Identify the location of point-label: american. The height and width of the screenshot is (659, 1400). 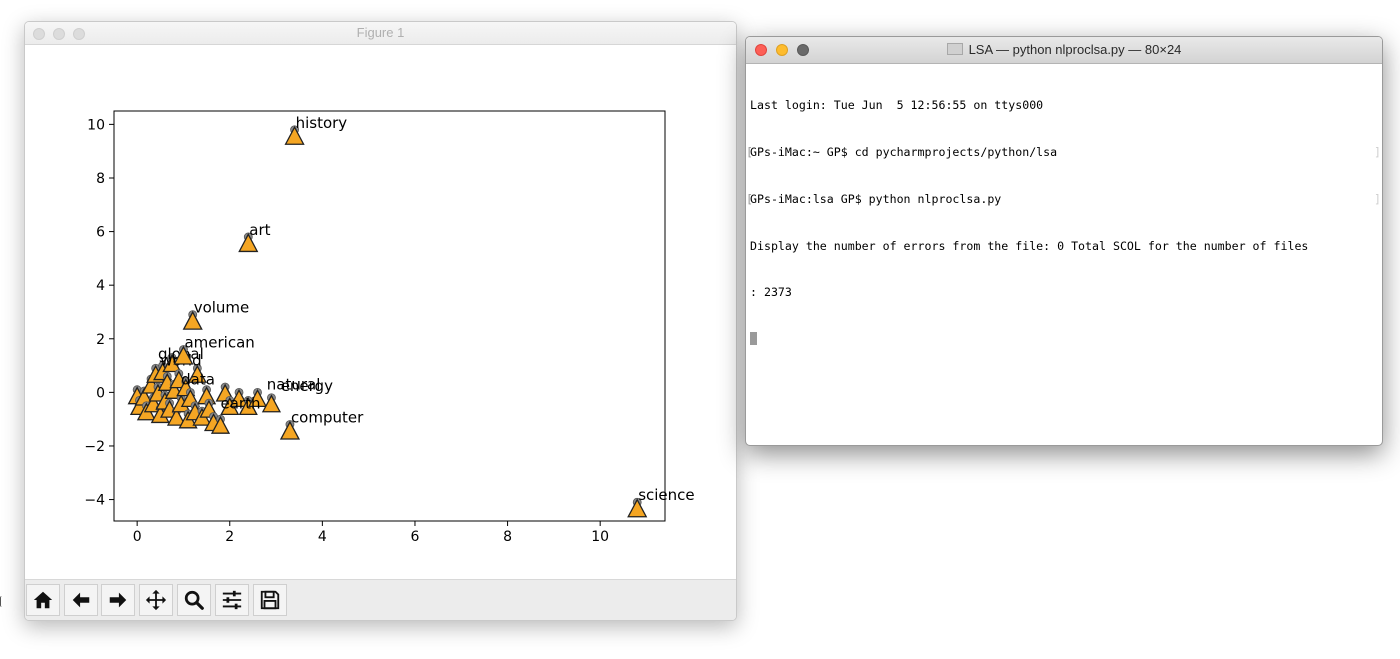
(219, 342).